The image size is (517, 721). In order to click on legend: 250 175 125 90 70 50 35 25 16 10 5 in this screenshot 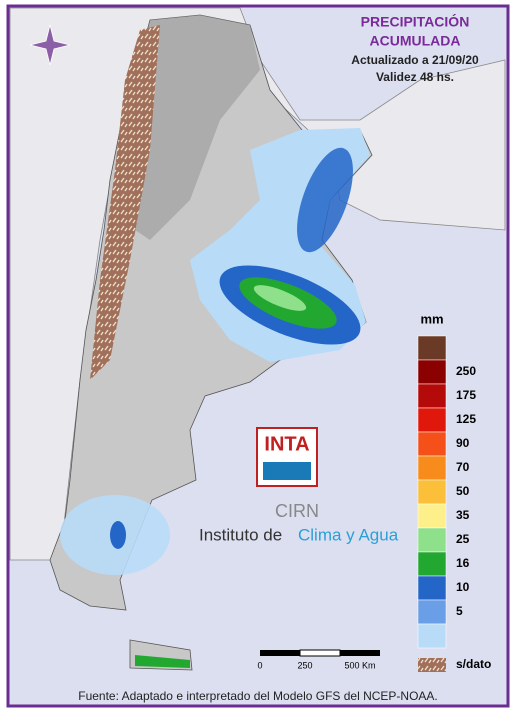, I will do `click(446, 492)`.